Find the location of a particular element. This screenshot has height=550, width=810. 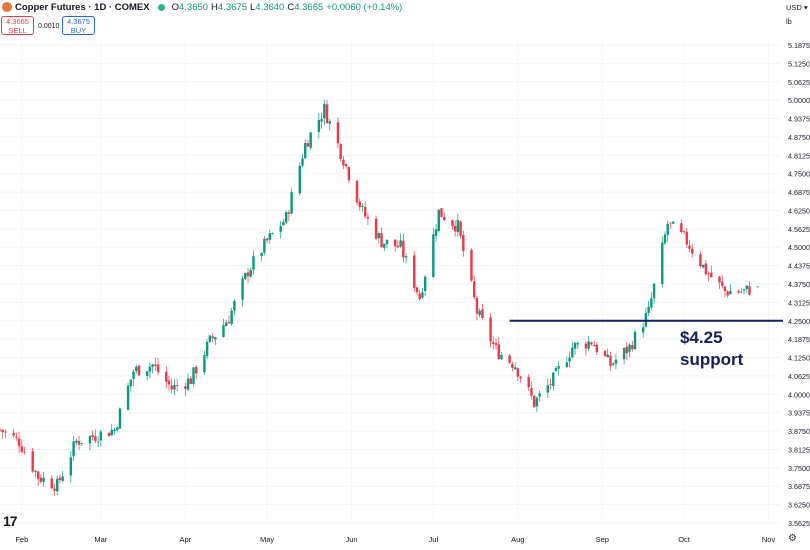

y-tick-label: 3.9375 is located at coordinates (799, 413).